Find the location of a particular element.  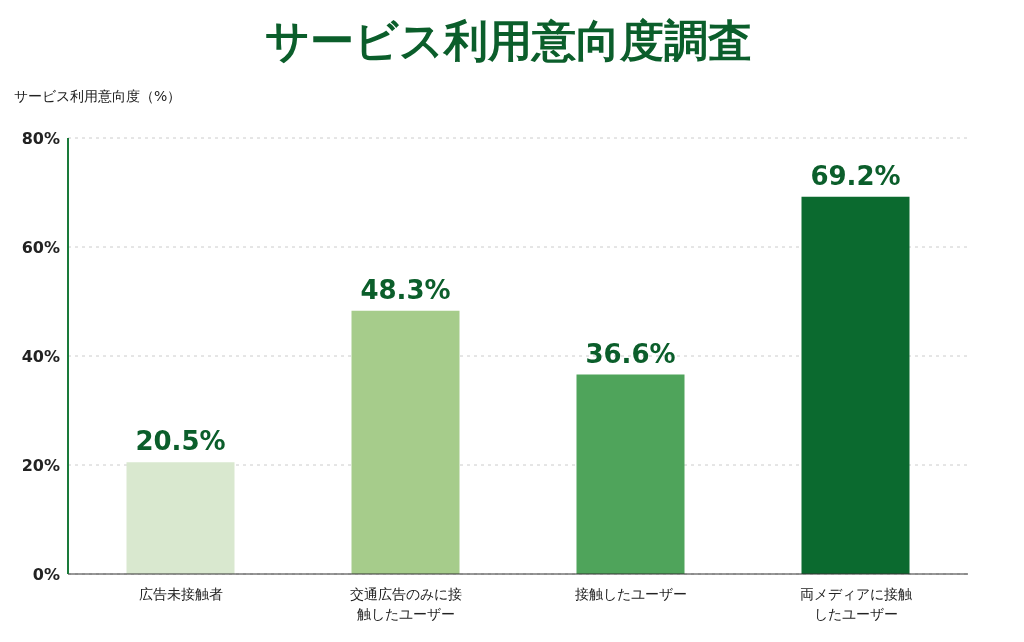

y-tick-label: 20% is located at coordinates (40, 465).